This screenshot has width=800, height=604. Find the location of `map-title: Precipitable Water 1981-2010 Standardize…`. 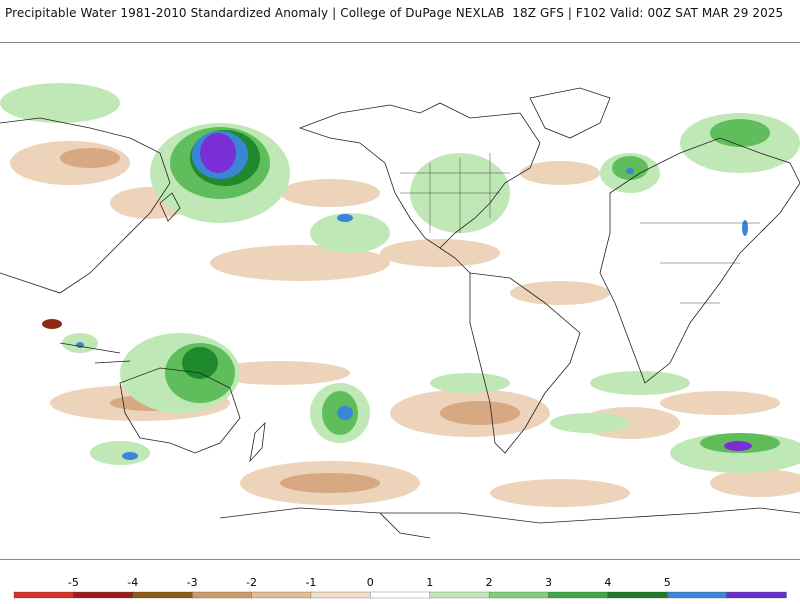

map-title: Precipitable Water 1981-2010 Standardize… is located at coordinates (394, 13).